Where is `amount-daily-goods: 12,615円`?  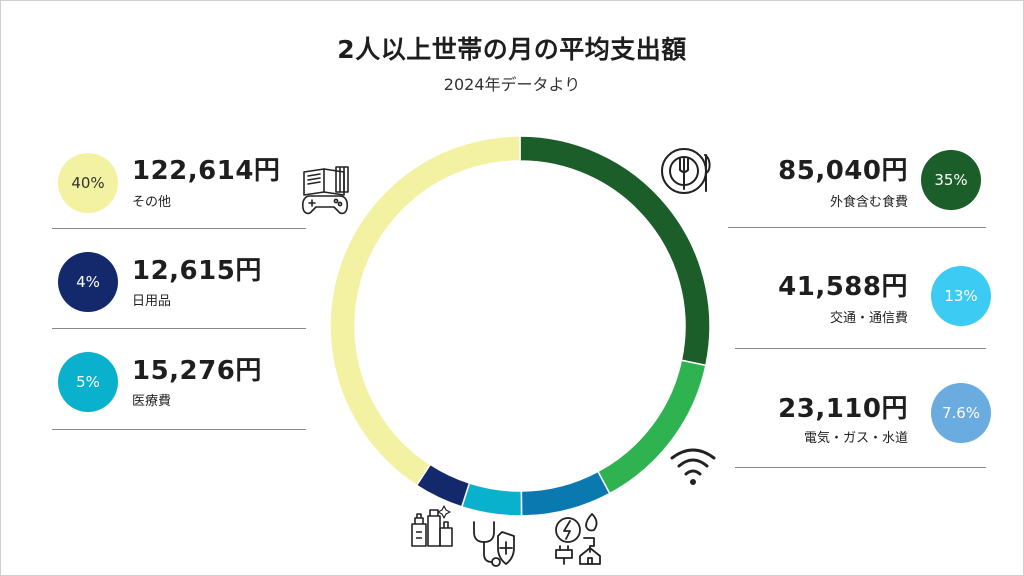
amount-daily-goods: 12,615円 is located at coordinates (197, 271).